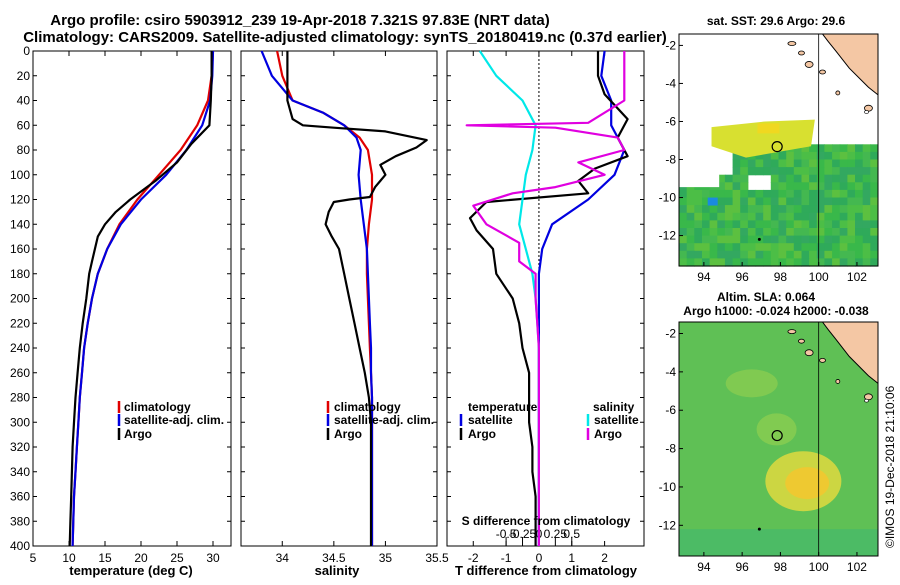 This screenshot has height=585, width=900. Describe the element at coordinates (143, 298) in the screenshot. I see `series-satellite-adj-clim-` at that location.